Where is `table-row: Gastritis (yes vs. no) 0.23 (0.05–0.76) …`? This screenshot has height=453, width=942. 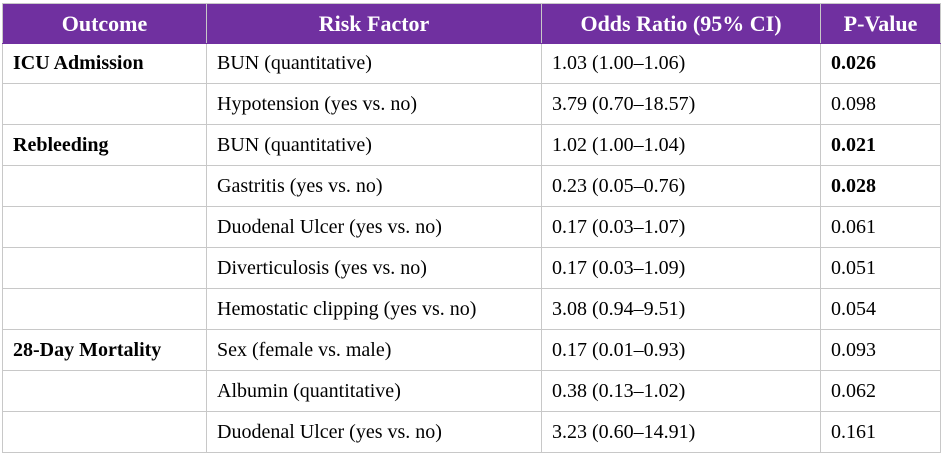 table-row: Gastritis (yes vs. no) 0.23 (0.05–0.76) … is located at coordinates (471, 186).